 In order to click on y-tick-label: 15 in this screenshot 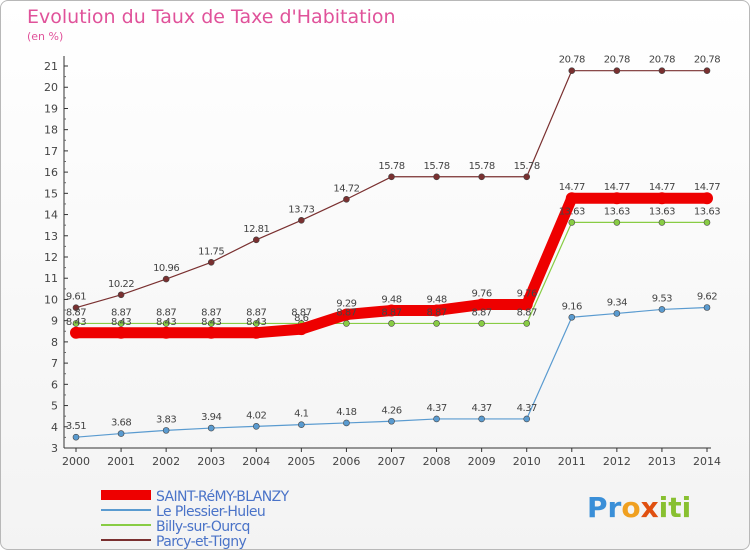, I will do `click(51, 193)`.